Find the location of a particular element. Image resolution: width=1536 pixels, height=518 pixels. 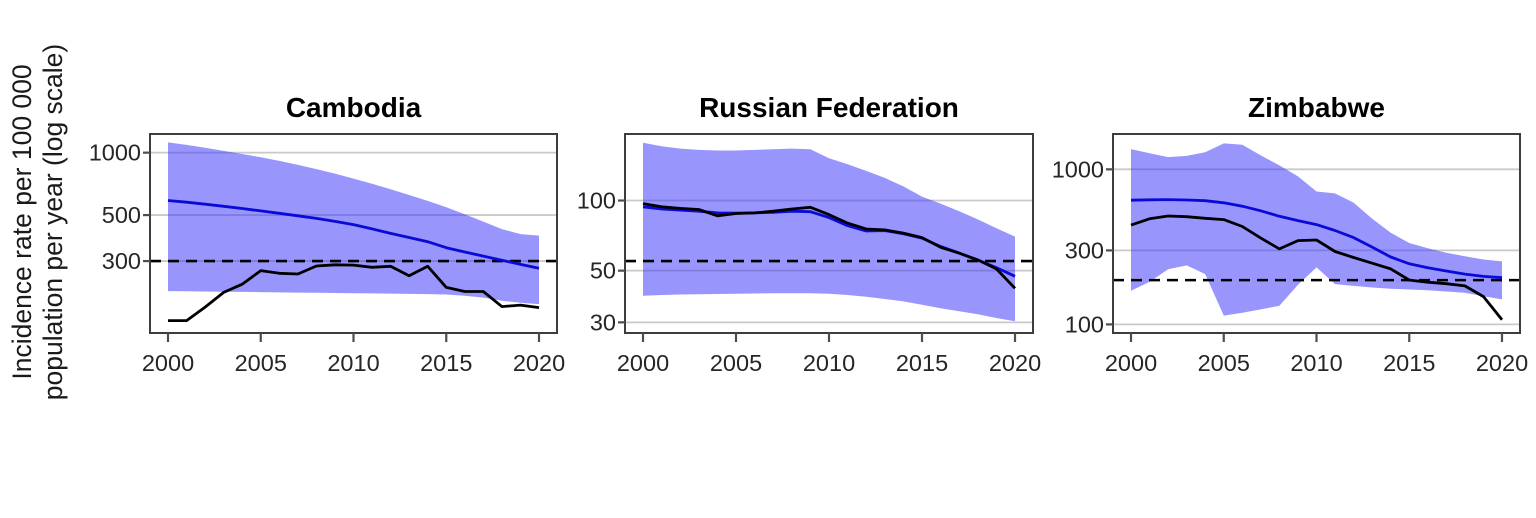

y-axis-label-line-2: population per year (log scale) is located at coordinates (53, 222).